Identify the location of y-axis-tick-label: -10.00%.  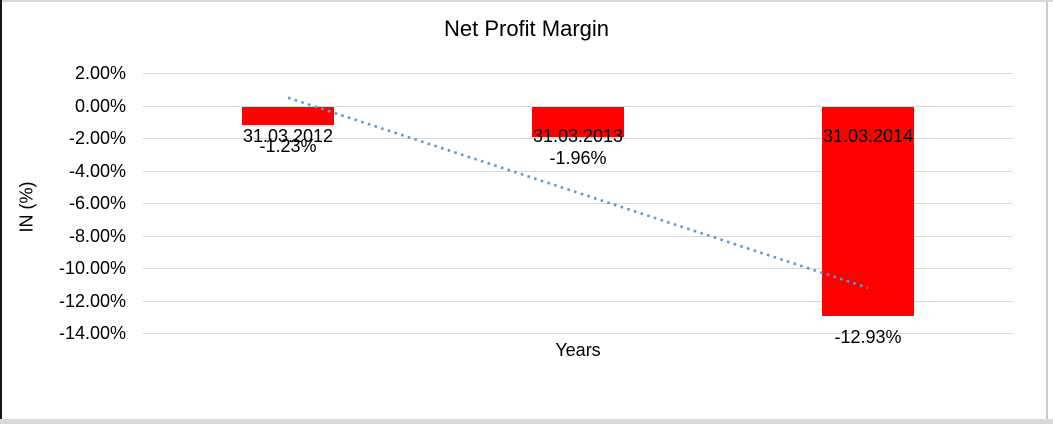
(92, 268).